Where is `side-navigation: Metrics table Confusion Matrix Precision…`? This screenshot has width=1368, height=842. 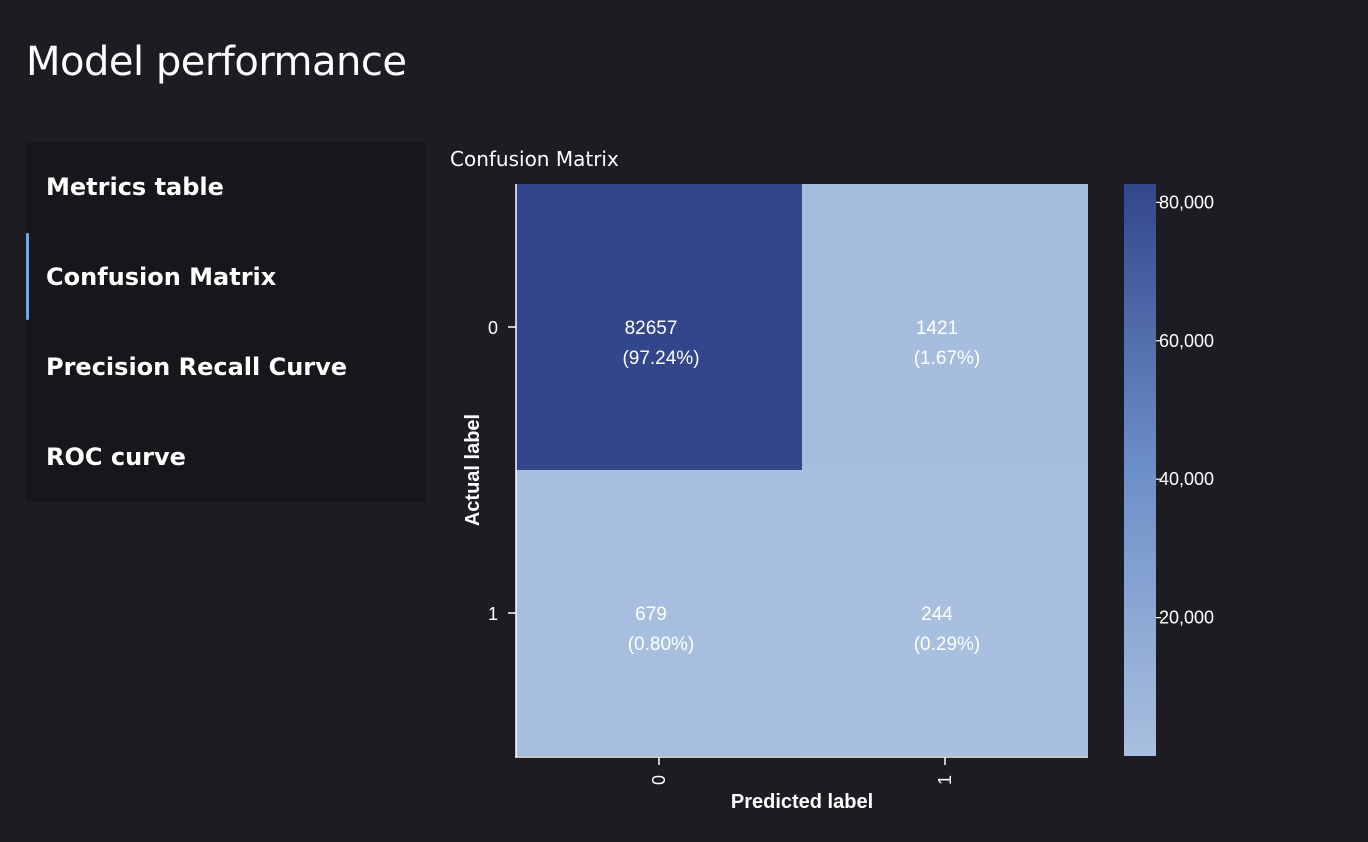 side-navigation: Metrics table Confusion Matrix Precision… is located at coordinates (226, 322).